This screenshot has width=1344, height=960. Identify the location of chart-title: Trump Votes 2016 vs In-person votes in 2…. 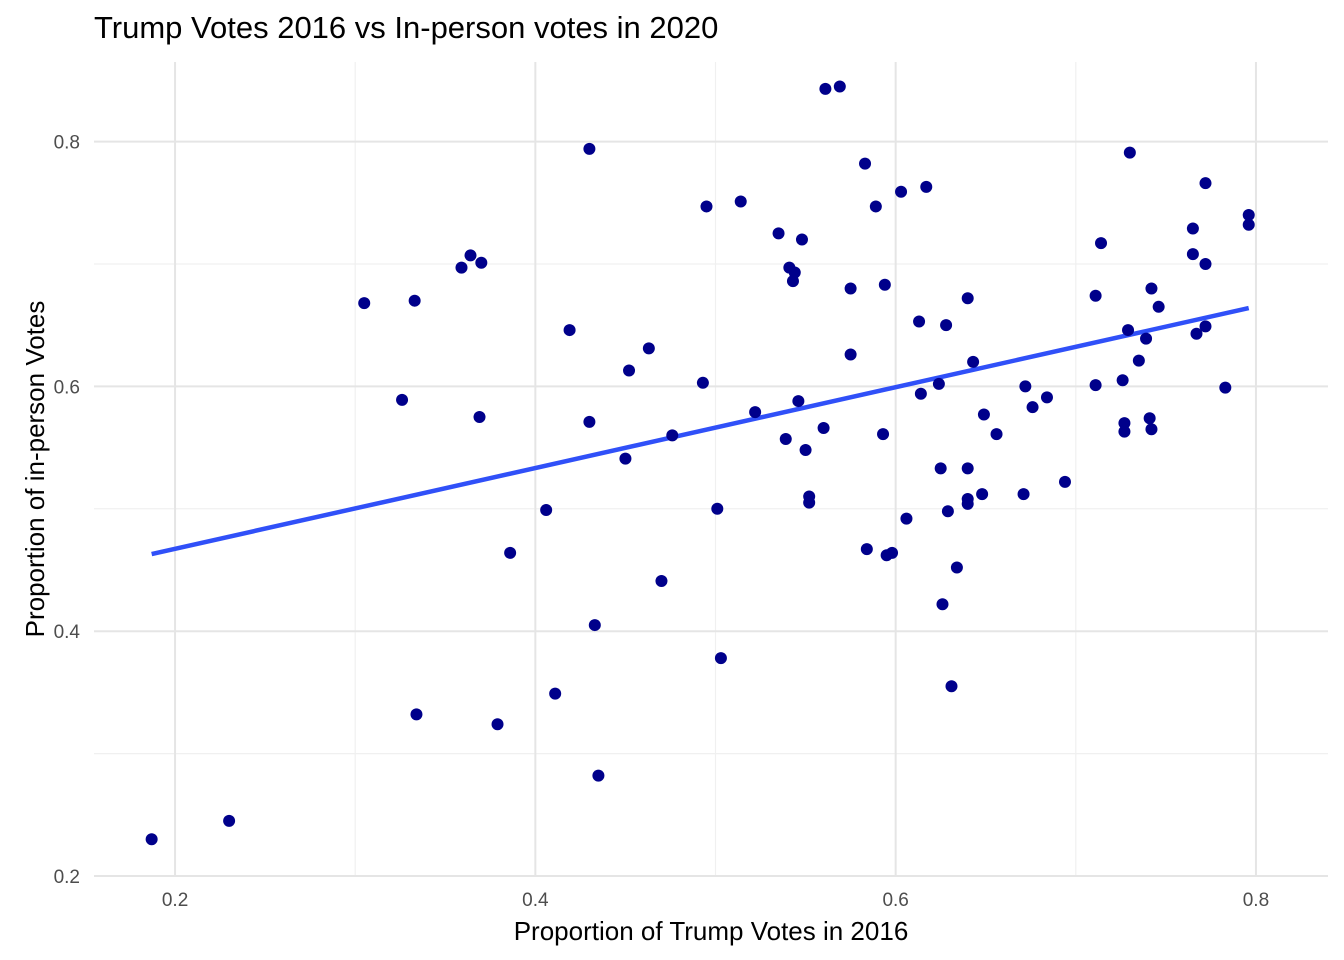
(406, 27).